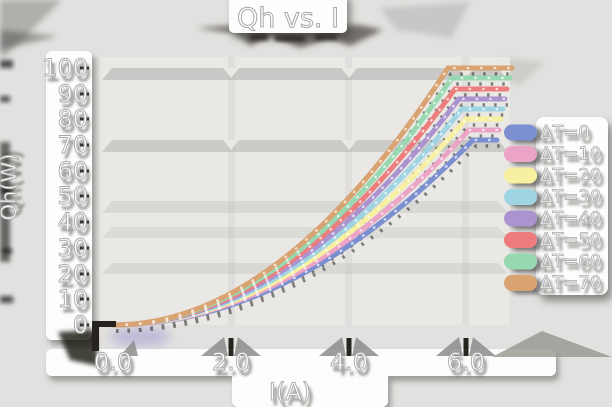 Image resolution: width=612 pixels, height=407 pixels. I want to click on title-group: Qh vs. I, so click(288, 20).